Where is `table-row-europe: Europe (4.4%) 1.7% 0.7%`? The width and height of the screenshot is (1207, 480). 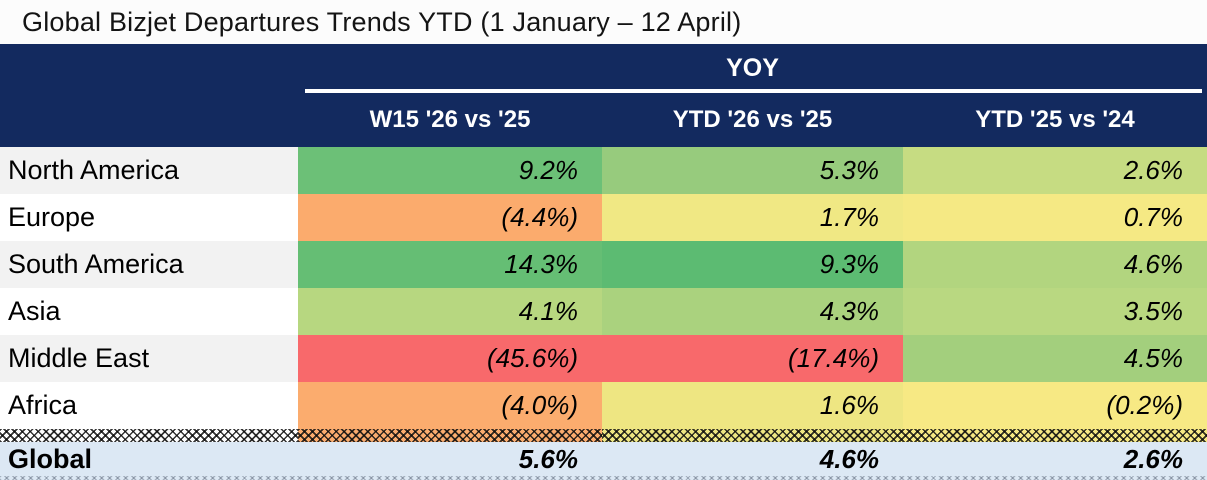
table-row-europe: Europe (4.4%) 1.7% 0.7% is located at coordinates (603, 217).